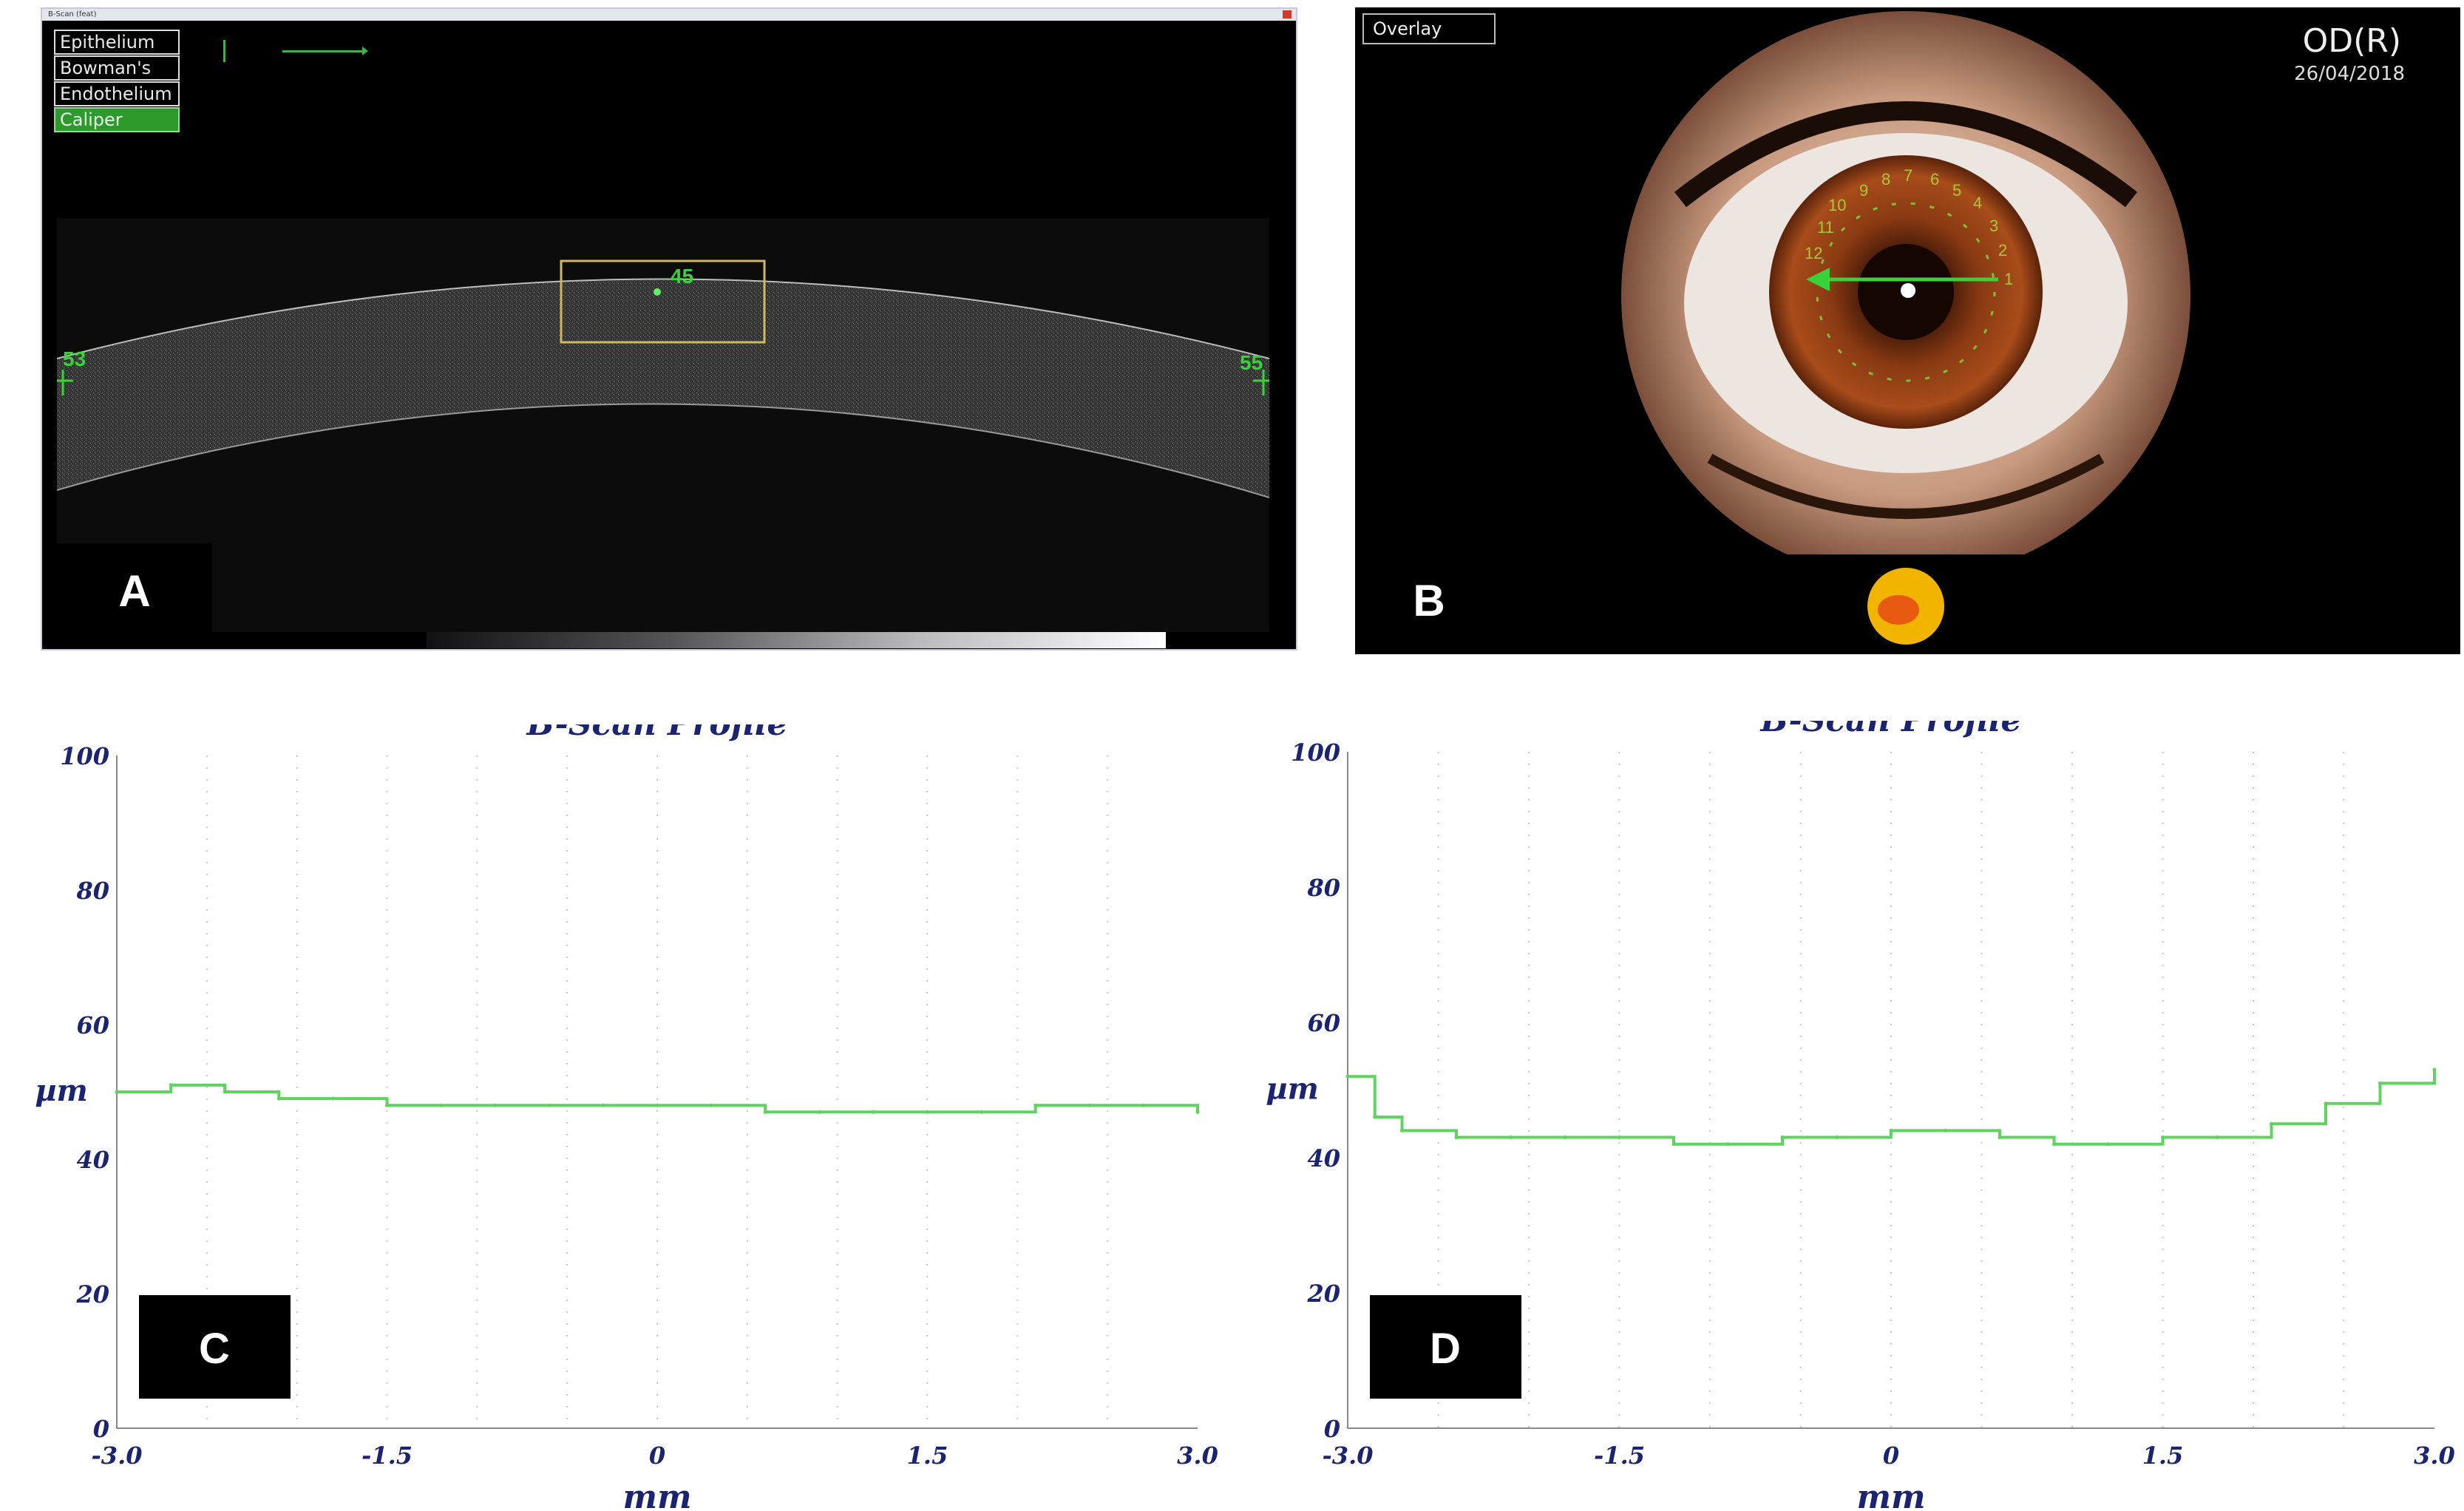 Image resolution: width=2464 pixels, height=1511 pixels. What do you see at coordinates (657, 292) in the screenshot?
I see `caliper-point` at bounding box center [657, 292].